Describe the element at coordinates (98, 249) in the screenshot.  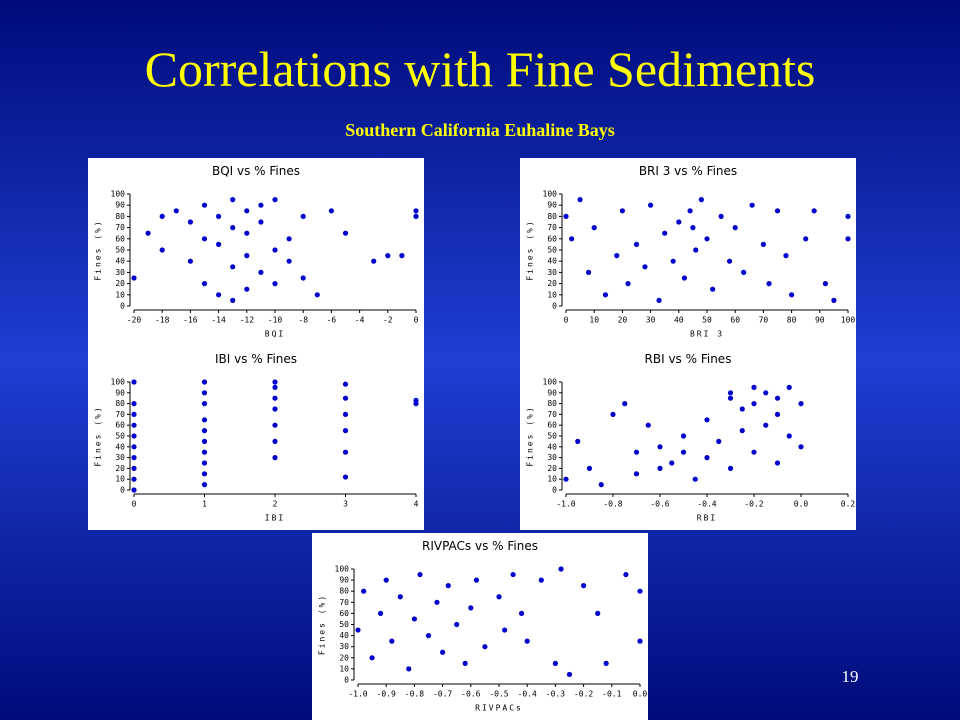
I see `y-axis-label: Fines (%)` at that location.